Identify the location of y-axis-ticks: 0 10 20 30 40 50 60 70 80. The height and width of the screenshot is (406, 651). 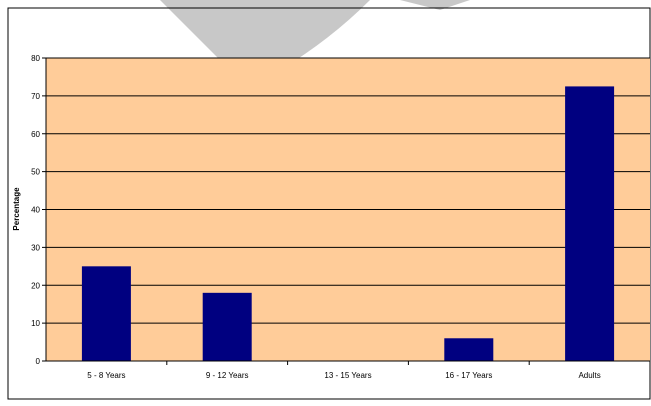
(38, 210).